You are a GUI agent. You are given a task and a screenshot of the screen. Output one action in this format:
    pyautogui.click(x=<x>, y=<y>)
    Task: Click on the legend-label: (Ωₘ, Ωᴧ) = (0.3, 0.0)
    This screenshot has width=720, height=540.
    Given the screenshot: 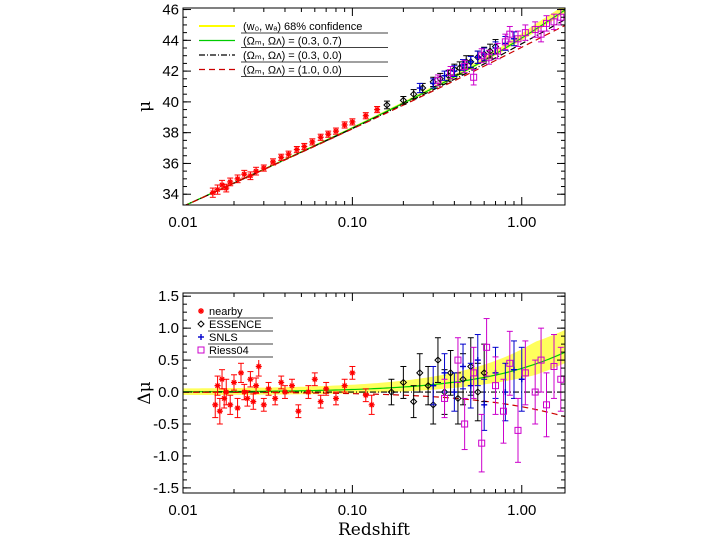 What is the action you would take?
    pyautogui.click(x=292, y=56)
    